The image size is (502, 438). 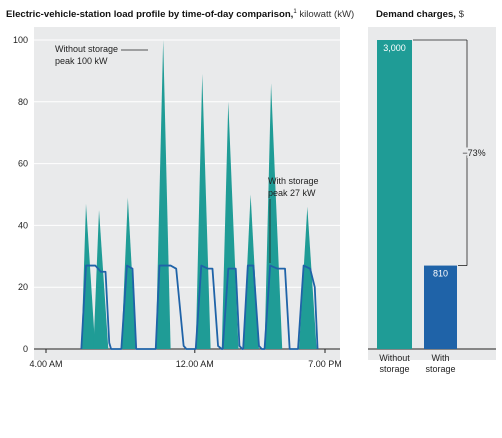 I want to click on bar-category-label-1-1: Without, so click(x=394, y=358).